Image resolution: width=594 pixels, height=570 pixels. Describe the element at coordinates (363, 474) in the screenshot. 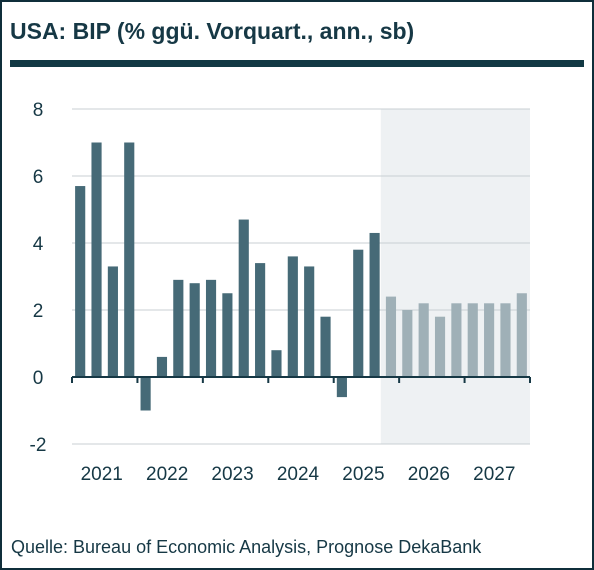

I see `x-tick-label: 2025` at that location.